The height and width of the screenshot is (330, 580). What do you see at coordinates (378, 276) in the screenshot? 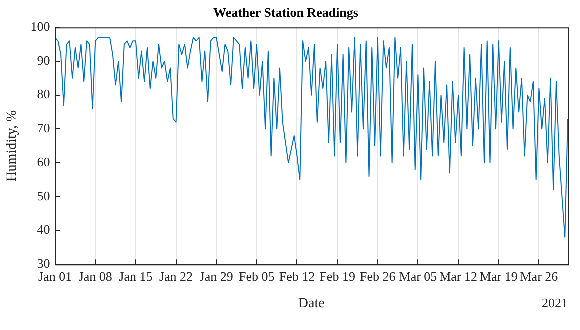
I see `x-tick-label: Feb 26` at bounding box center [378, 276].